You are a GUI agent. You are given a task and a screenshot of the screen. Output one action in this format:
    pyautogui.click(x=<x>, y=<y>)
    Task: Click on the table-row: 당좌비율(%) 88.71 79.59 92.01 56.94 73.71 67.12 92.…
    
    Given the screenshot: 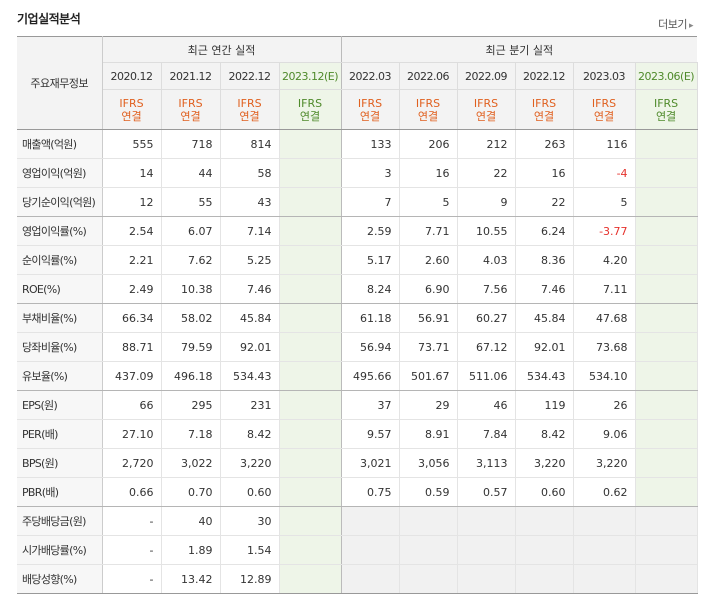 What is the action you would take?
    pyautogui.click(x=357, y=347)
    